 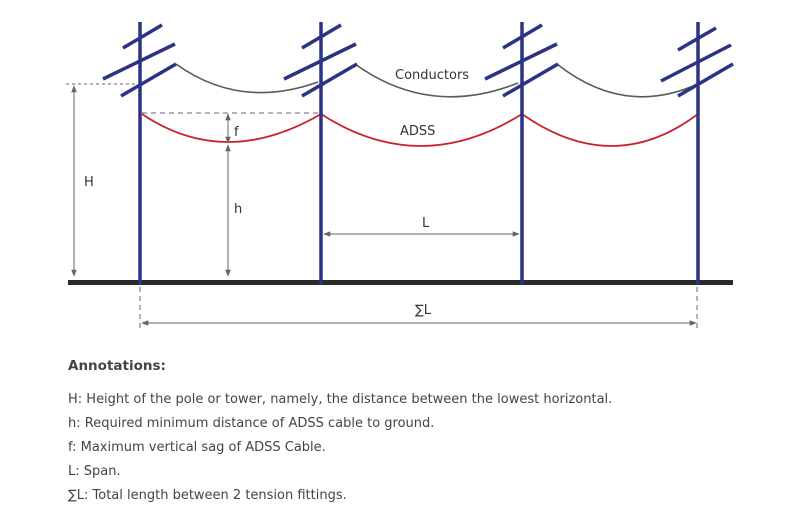 What do you see at coordinates (94, 471) in the screenshot?
I see `annotation-L: L: Span.` at bounding box center [94, 471].